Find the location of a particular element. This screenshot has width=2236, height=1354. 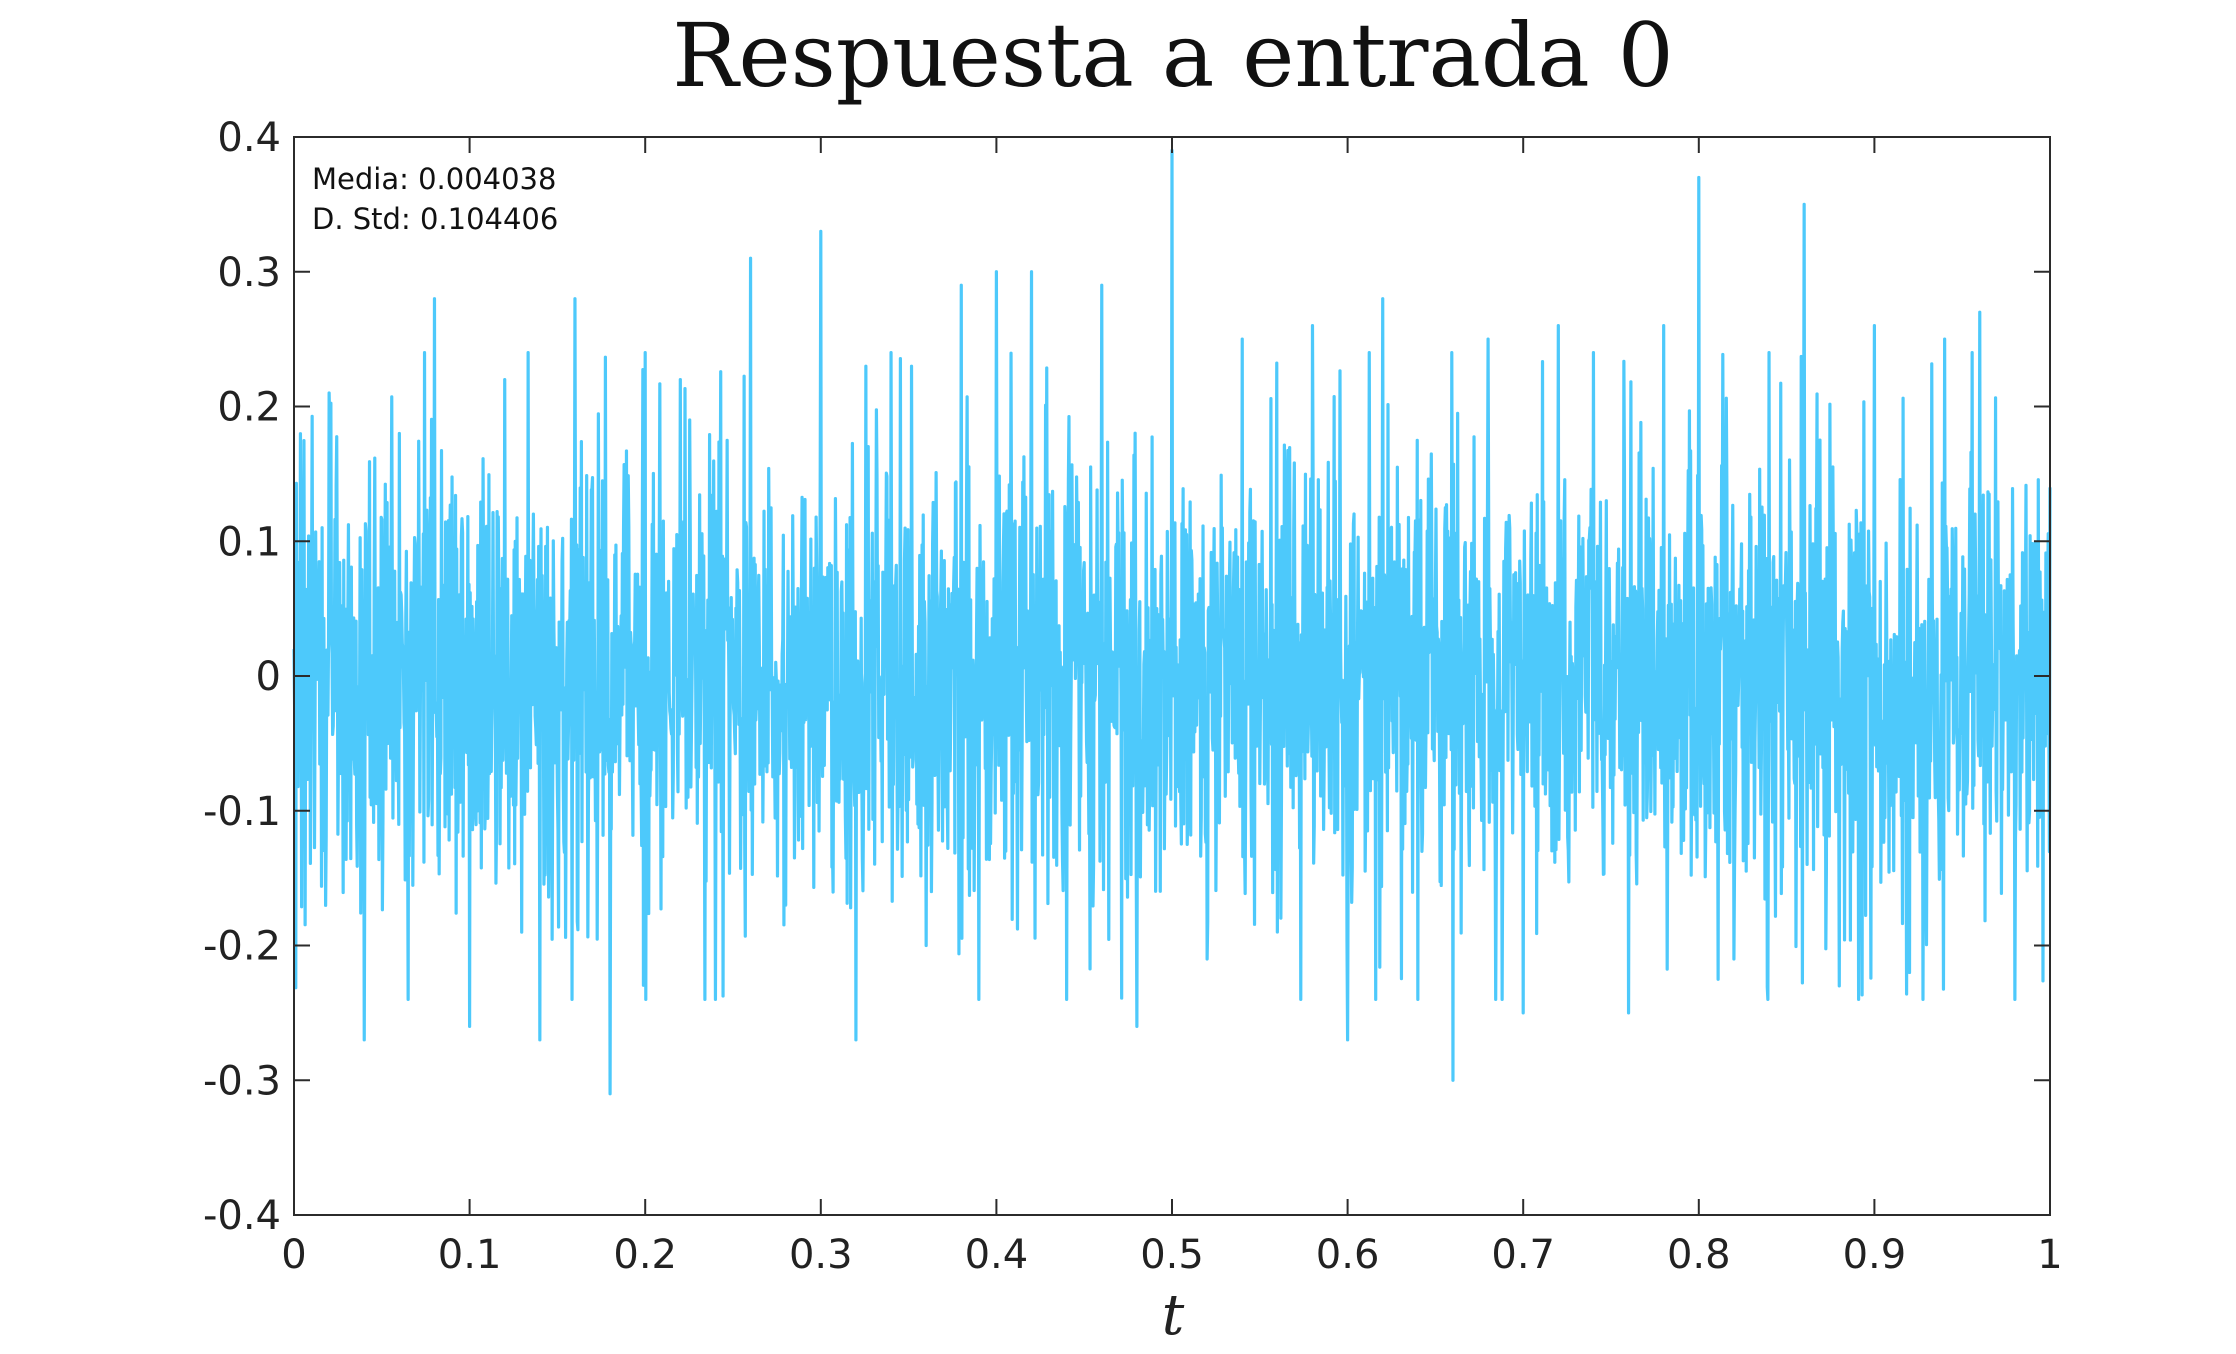

x-tick-label: 0.8 is located at coordinates (1699, 1255).